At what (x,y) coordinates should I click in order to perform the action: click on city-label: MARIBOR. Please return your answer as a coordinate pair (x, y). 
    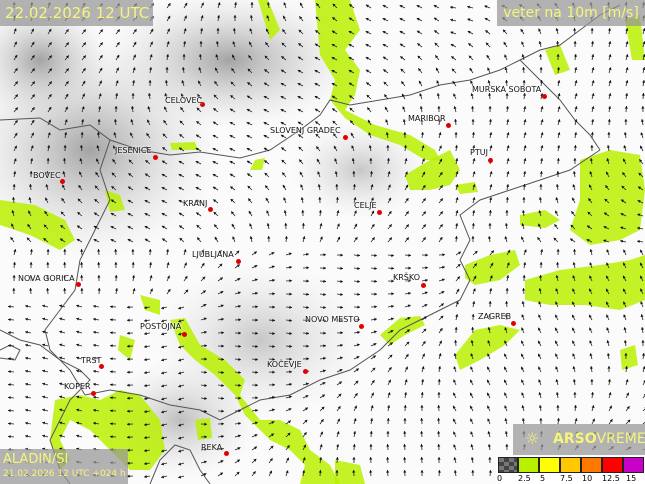
    Looking at the image, I should click on (427, 118).